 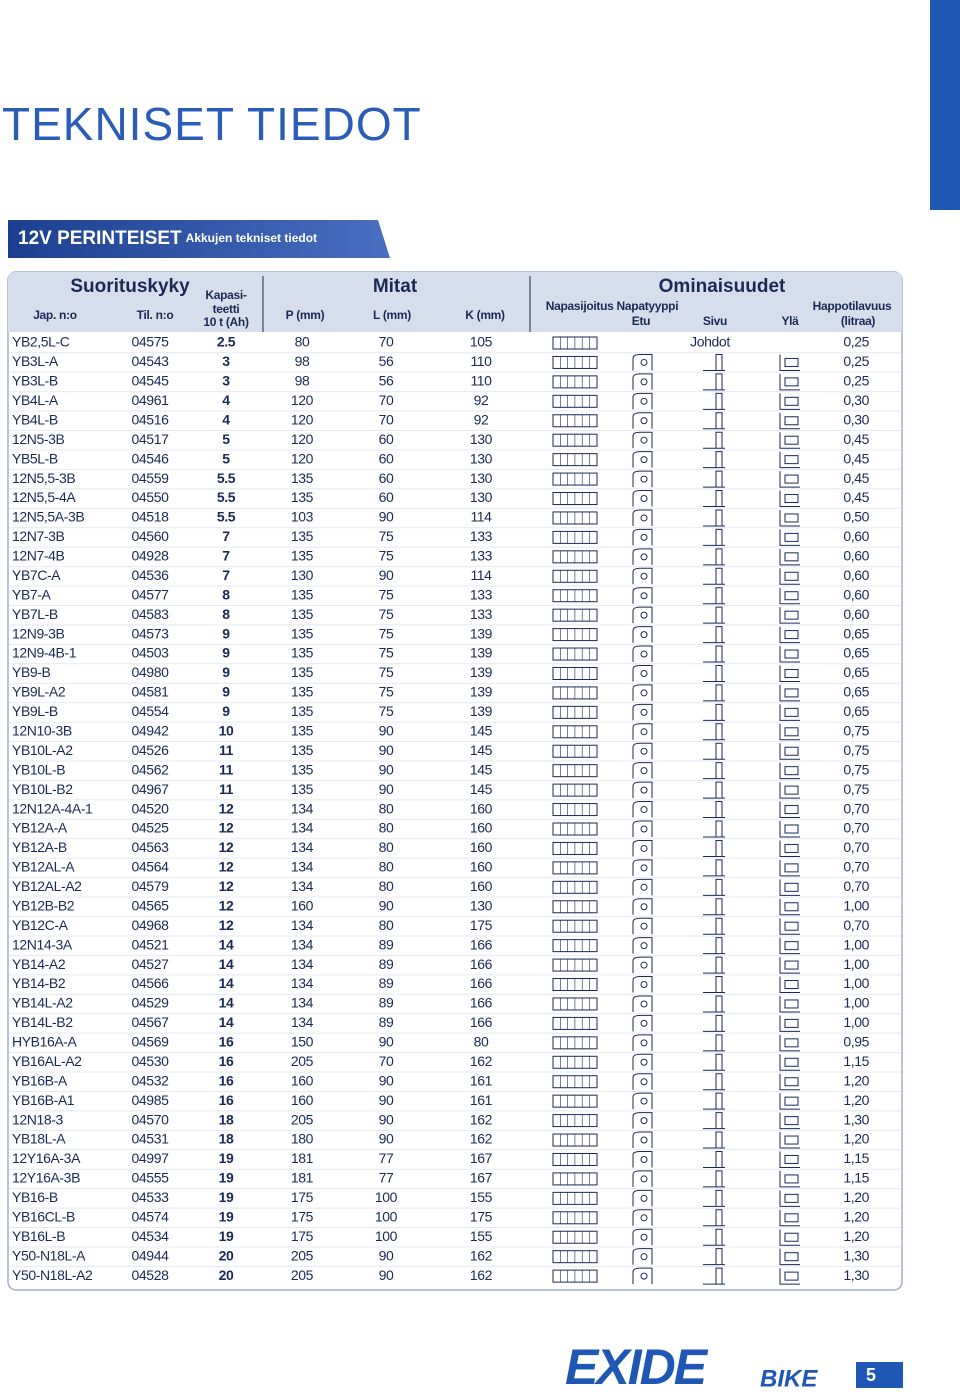 I want to click on jap-no: YB12AL-A, so click(x=43, y=867).